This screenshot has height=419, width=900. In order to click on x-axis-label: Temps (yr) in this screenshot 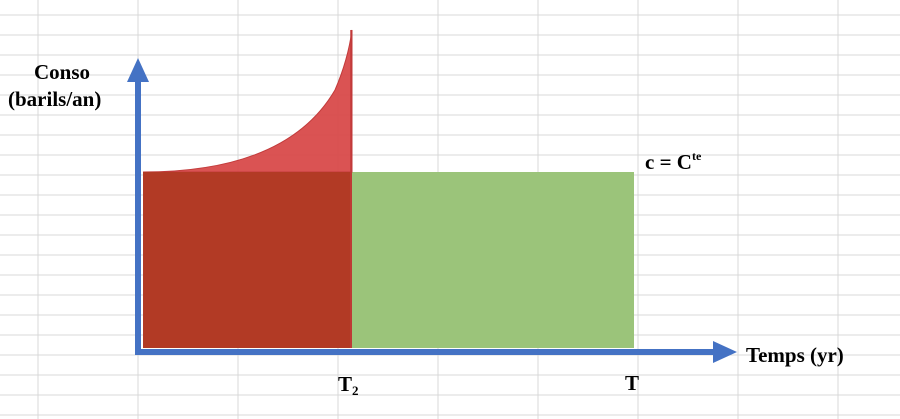, I will do `click(795, 355)`.